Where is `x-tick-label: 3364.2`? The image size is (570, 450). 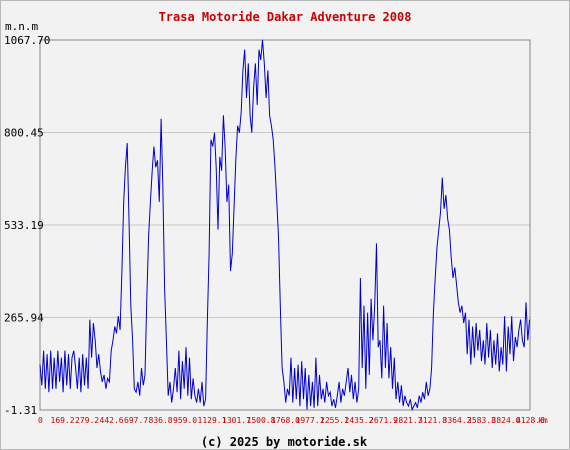
x-tick-label: 3364.2 is located at coordinates (457, 420).